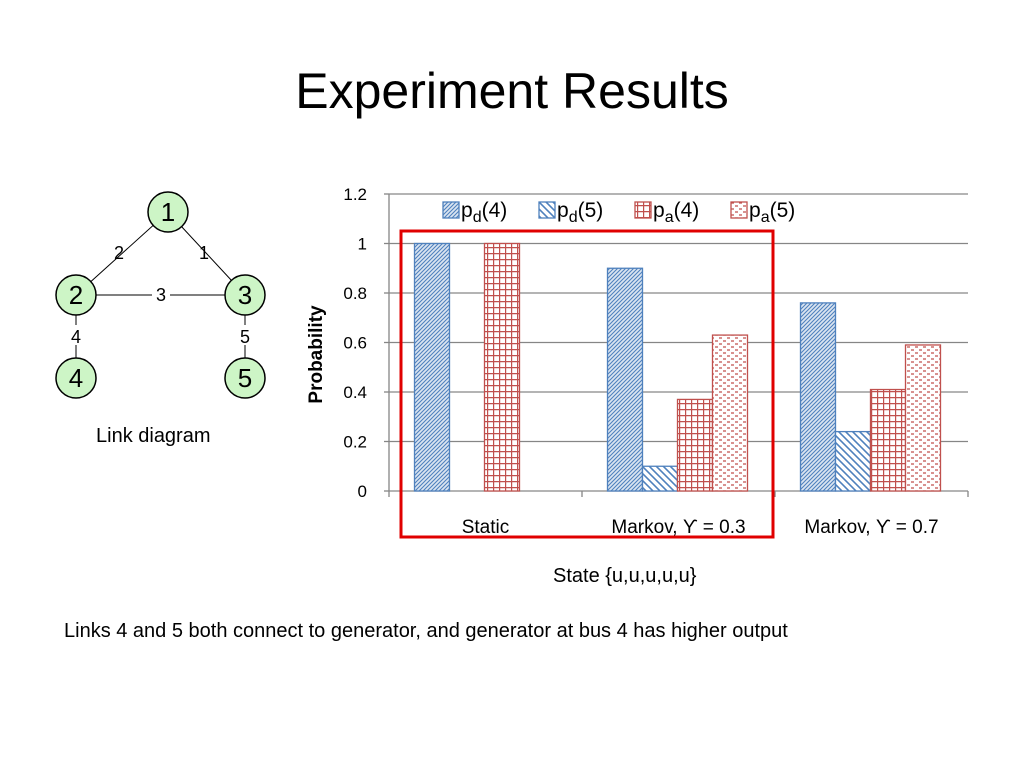  I want to click on link-label-3: 3, so click(161, 295).